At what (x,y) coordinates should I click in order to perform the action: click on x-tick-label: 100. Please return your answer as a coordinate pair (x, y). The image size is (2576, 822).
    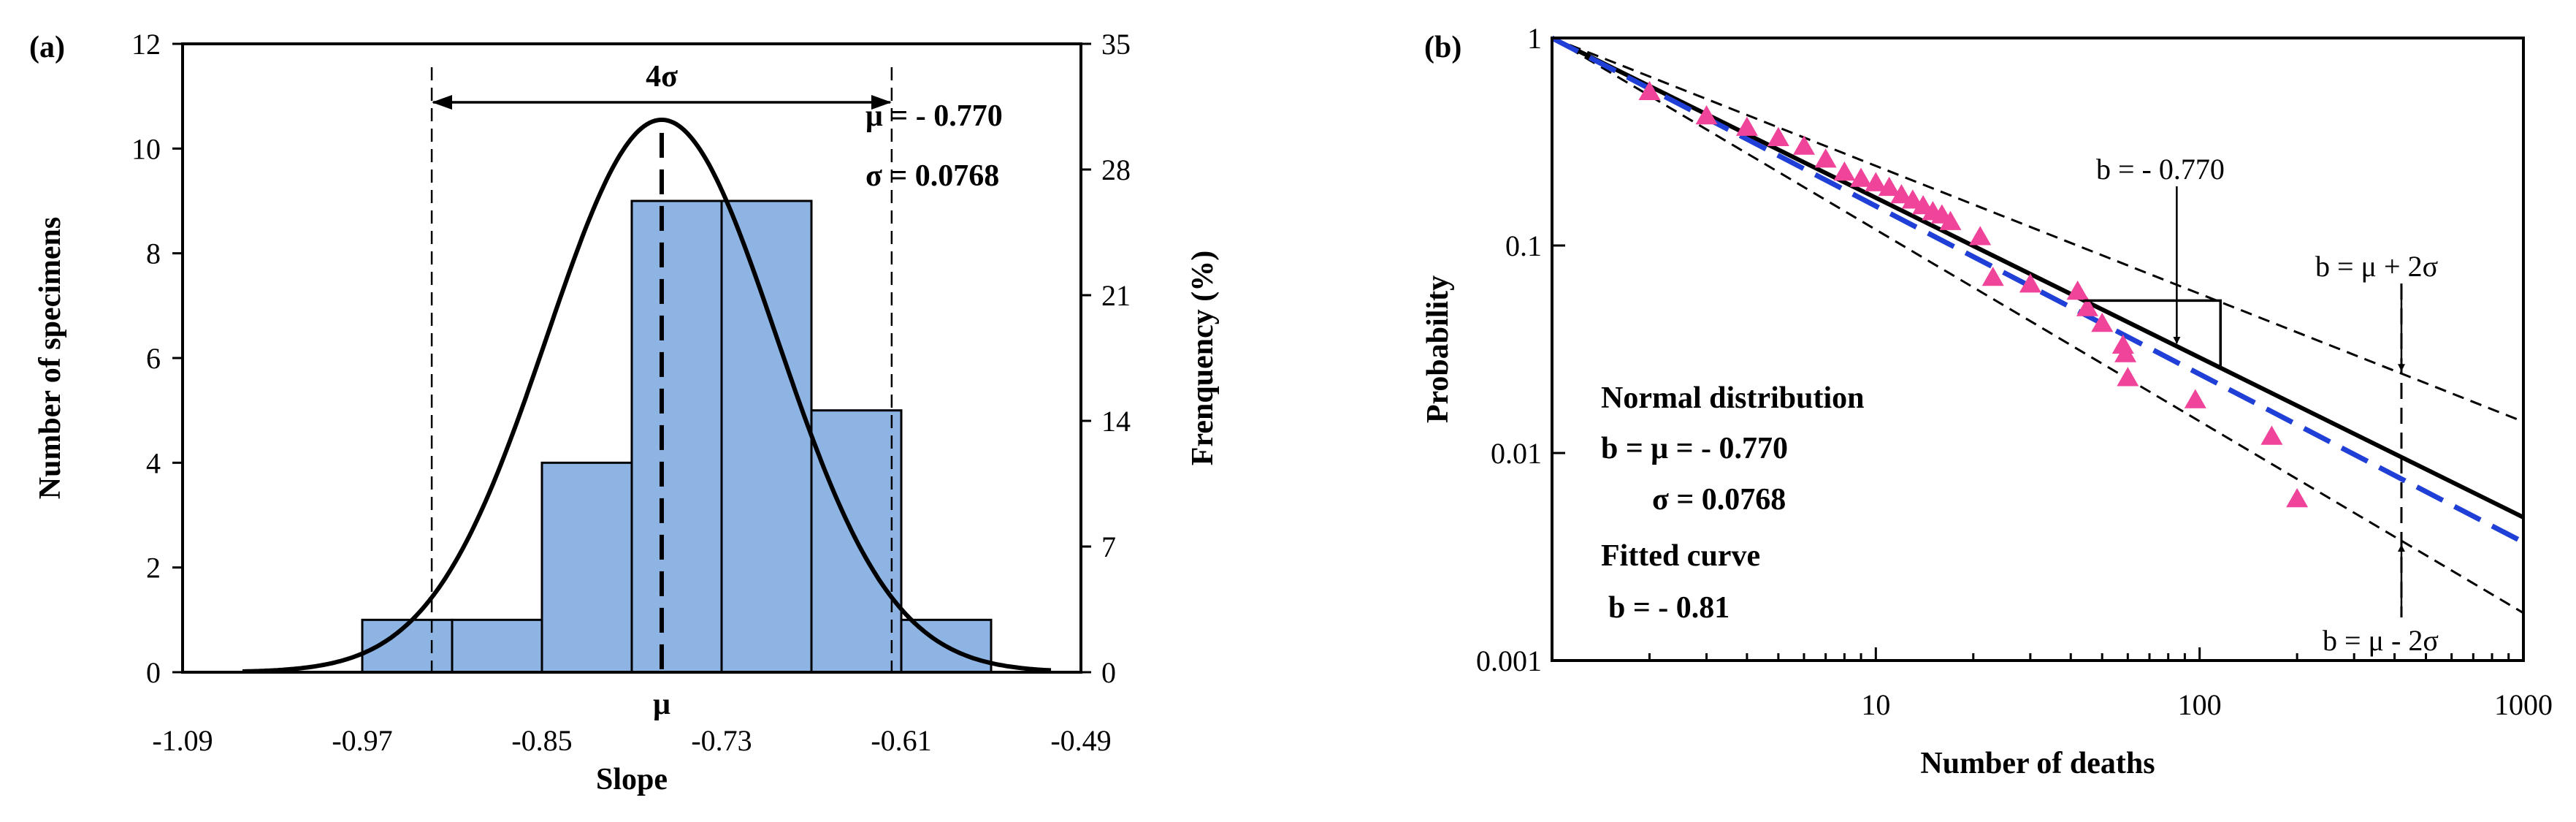
    Looking at the image, I should click on (2200, 704).